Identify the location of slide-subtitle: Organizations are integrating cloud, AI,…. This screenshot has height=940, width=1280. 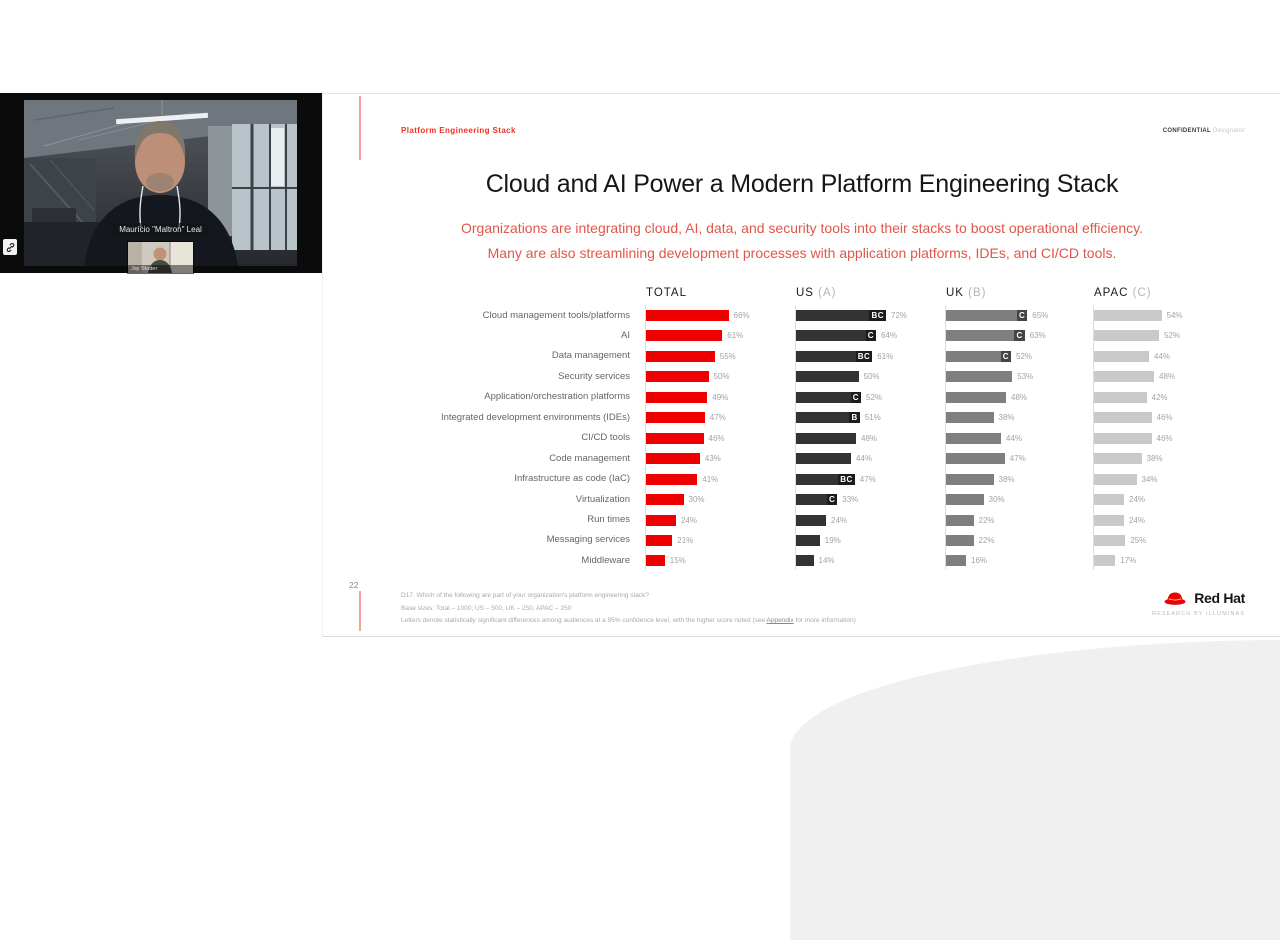
(801, 241).